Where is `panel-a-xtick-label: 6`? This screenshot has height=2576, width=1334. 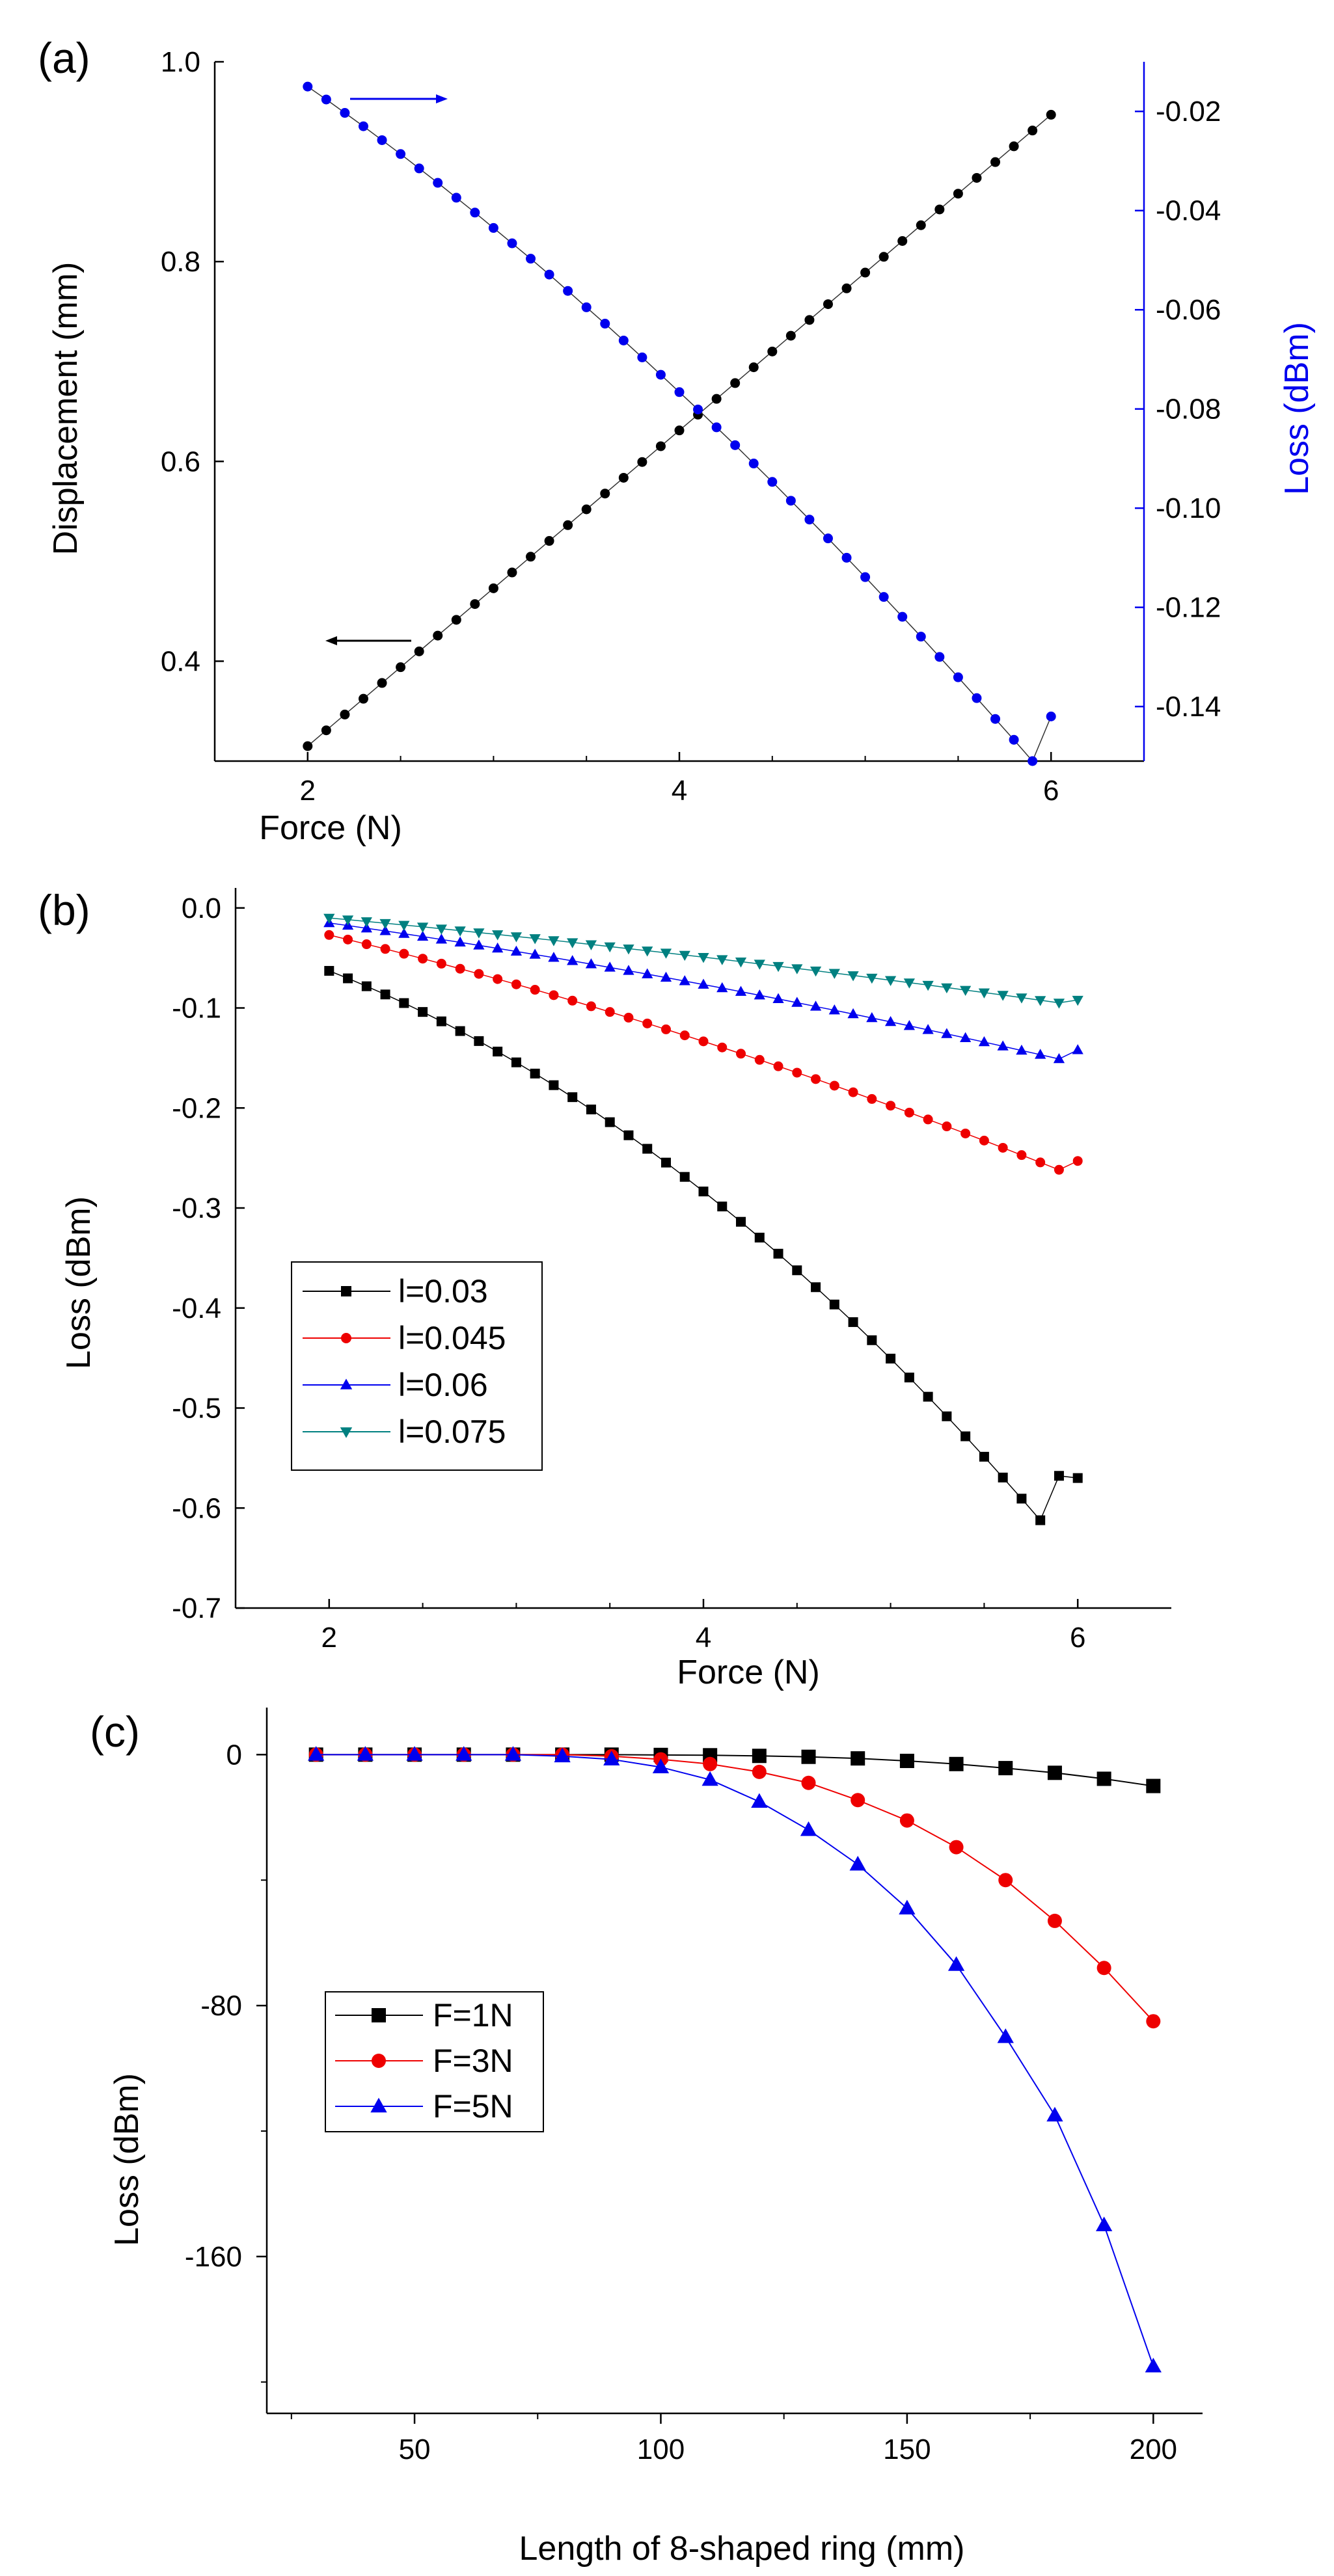 panel-a-xtick-label: 6 is located at coordinates (1051, 791).